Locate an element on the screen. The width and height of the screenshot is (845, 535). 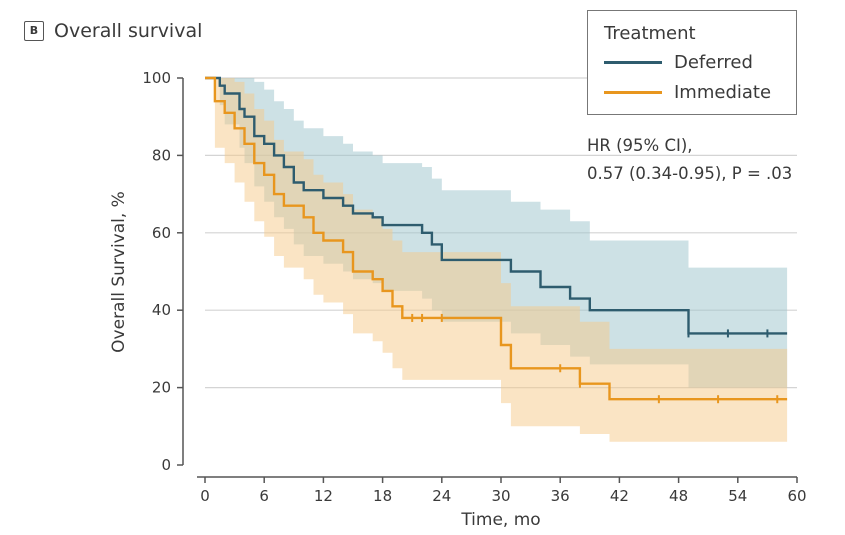
x-tick-label-54: 54 is located at coordinates (737, 496).